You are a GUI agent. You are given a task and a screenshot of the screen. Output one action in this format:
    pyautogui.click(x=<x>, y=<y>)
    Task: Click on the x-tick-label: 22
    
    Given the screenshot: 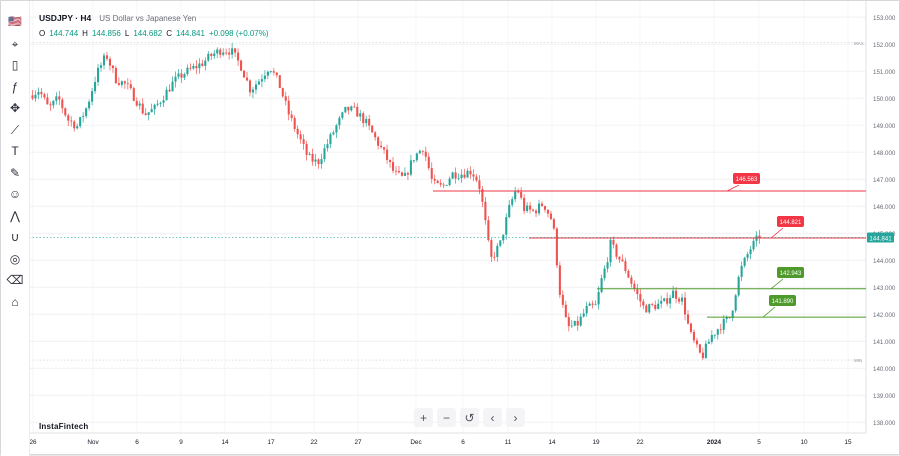 What is the action you would take?
    pyautogui.click(x=640, y=442)
    